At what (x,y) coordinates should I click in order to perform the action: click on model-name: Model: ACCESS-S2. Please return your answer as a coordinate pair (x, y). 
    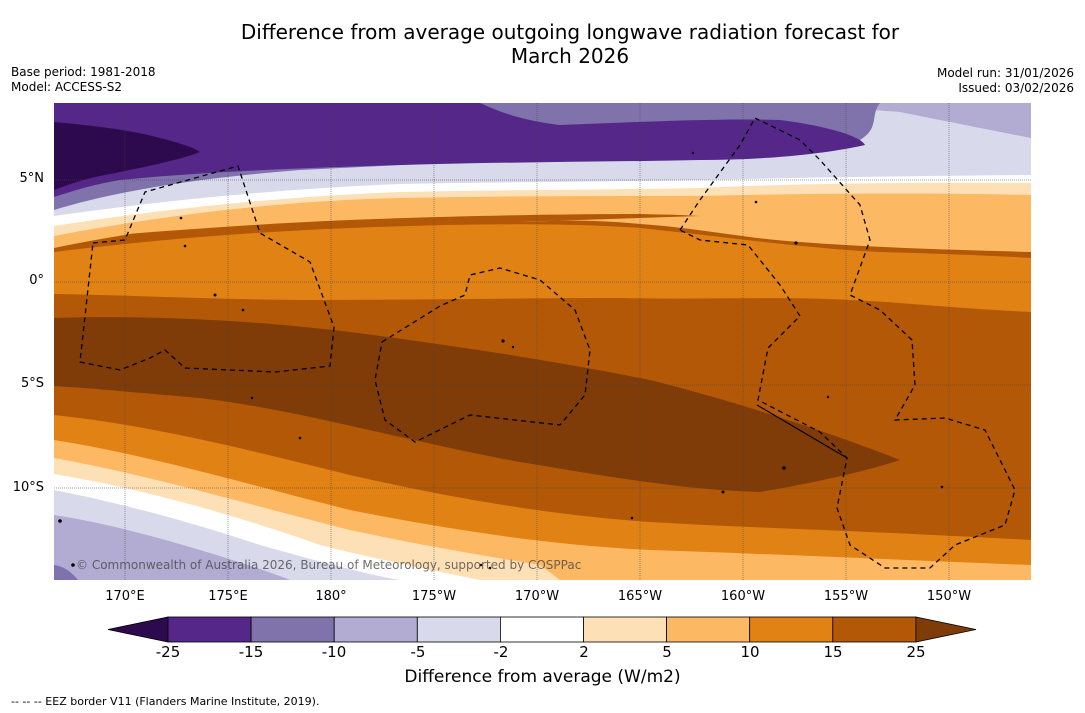
    Looking at the image, I should click on (67, 87).